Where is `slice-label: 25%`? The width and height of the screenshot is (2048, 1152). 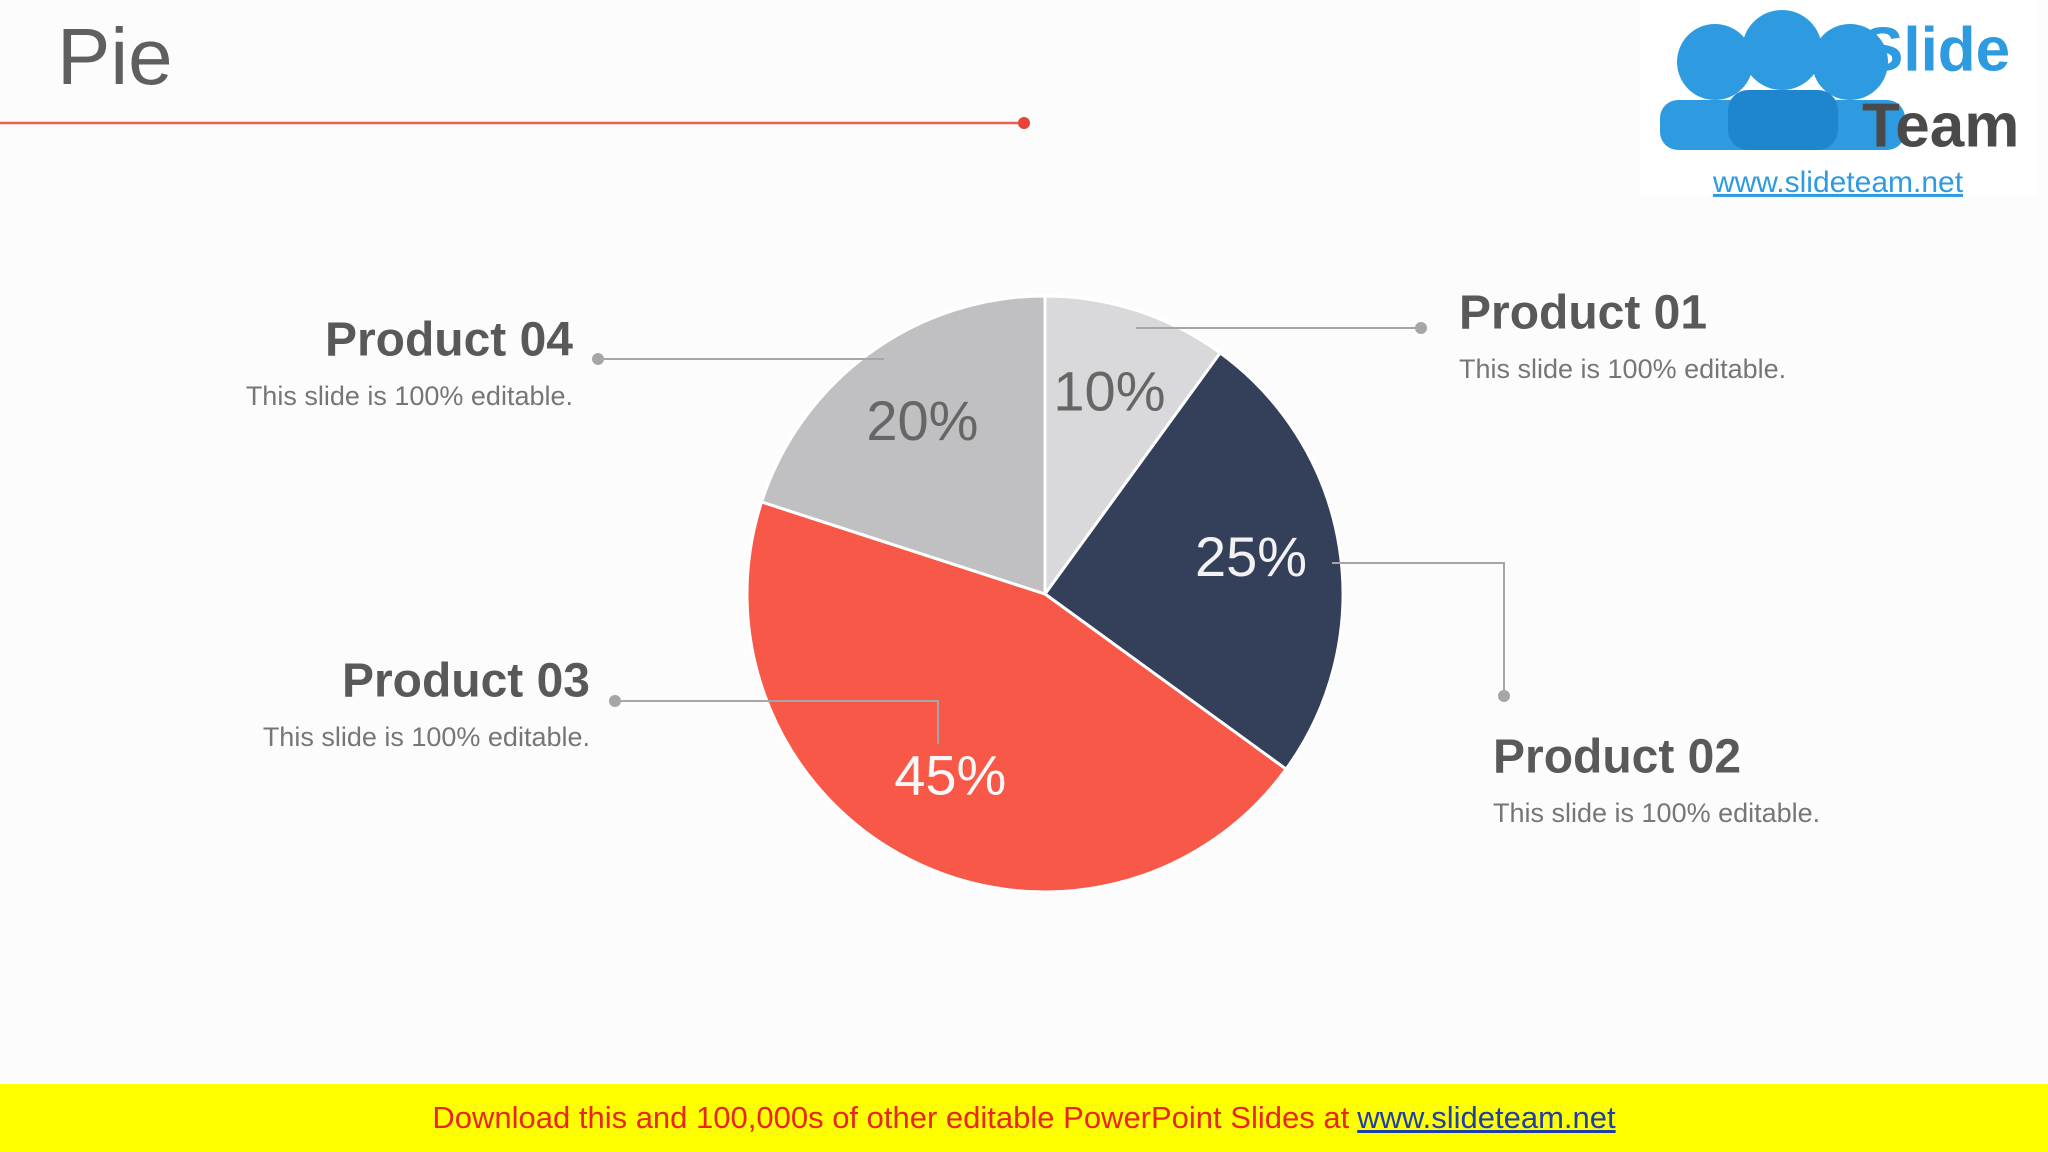
slice-label: 25% is located at coordinates (1251, 556).